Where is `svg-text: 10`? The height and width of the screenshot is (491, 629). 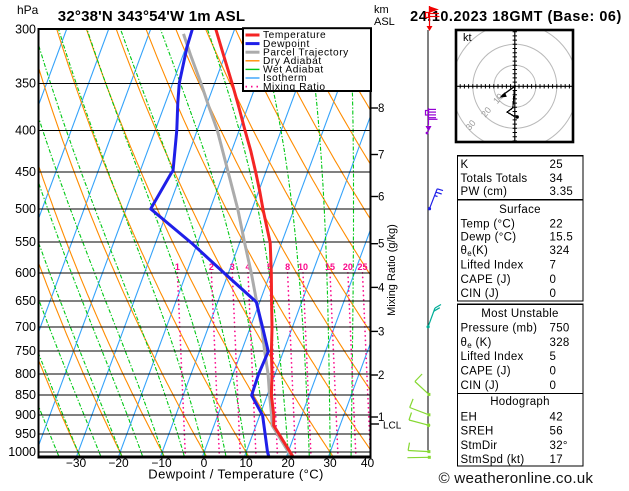
svg-text: 10 is located at coordinates (303, 267).